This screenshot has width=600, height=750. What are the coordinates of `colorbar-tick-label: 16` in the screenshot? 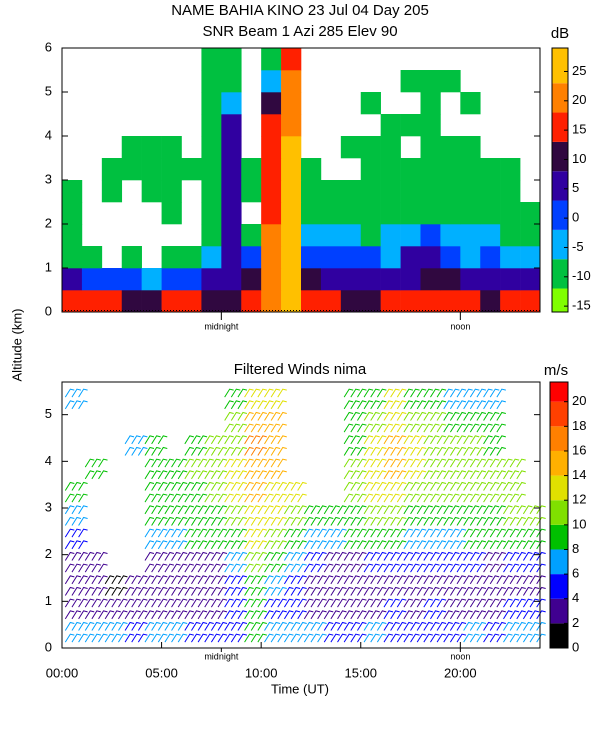 It's located at (579, 449).